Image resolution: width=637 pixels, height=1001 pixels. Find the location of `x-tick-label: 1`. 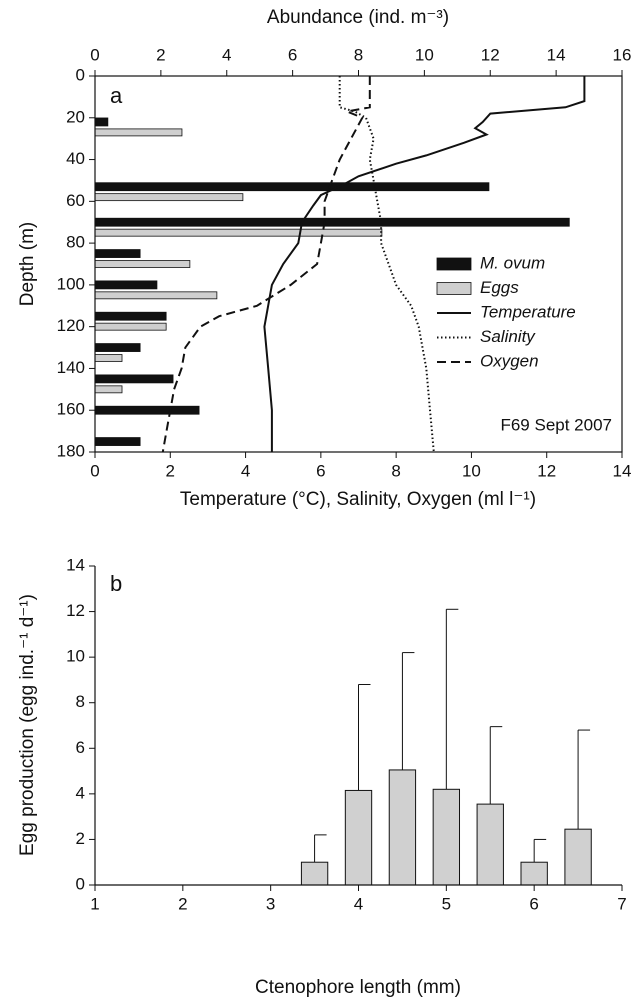

x-tick-label: 1 is located at coordinates (94, 903).